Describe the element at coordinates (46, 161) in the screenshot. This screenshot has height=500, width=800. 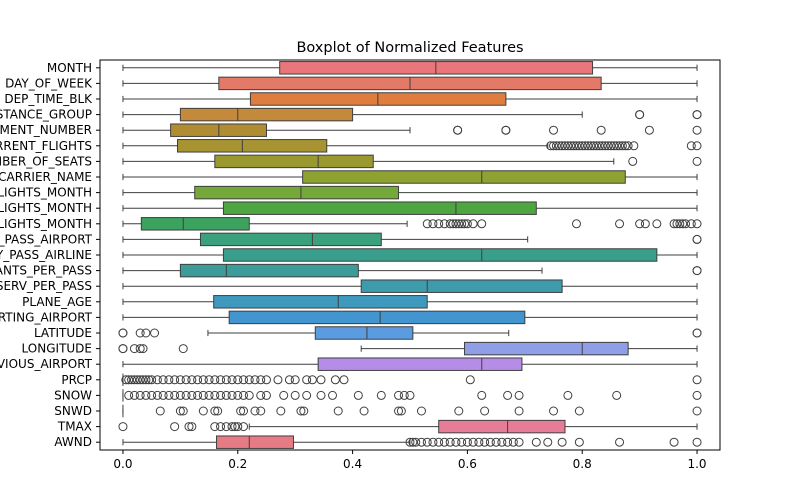
I see `y-tick-label: NUMBER_OF_SEATS` at that location.